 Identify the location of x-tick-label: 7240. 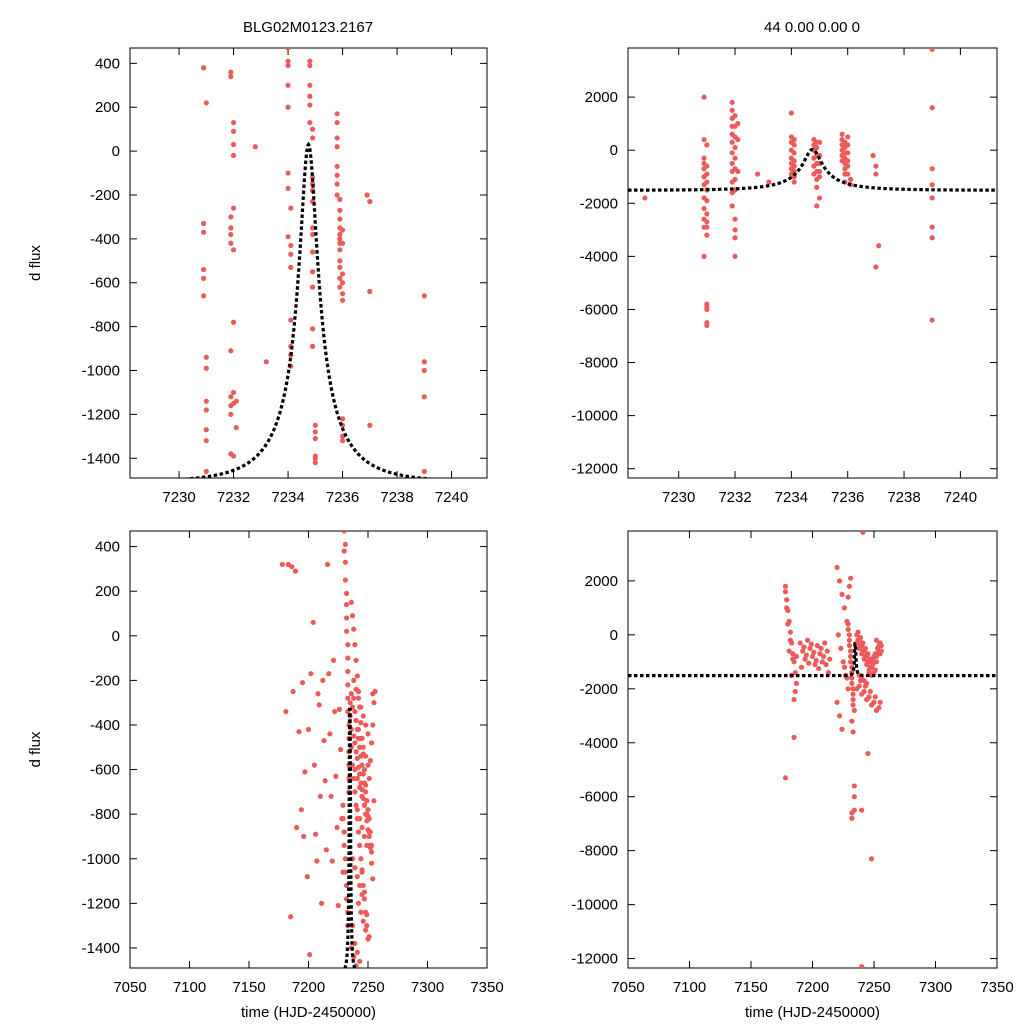
(960, 497).